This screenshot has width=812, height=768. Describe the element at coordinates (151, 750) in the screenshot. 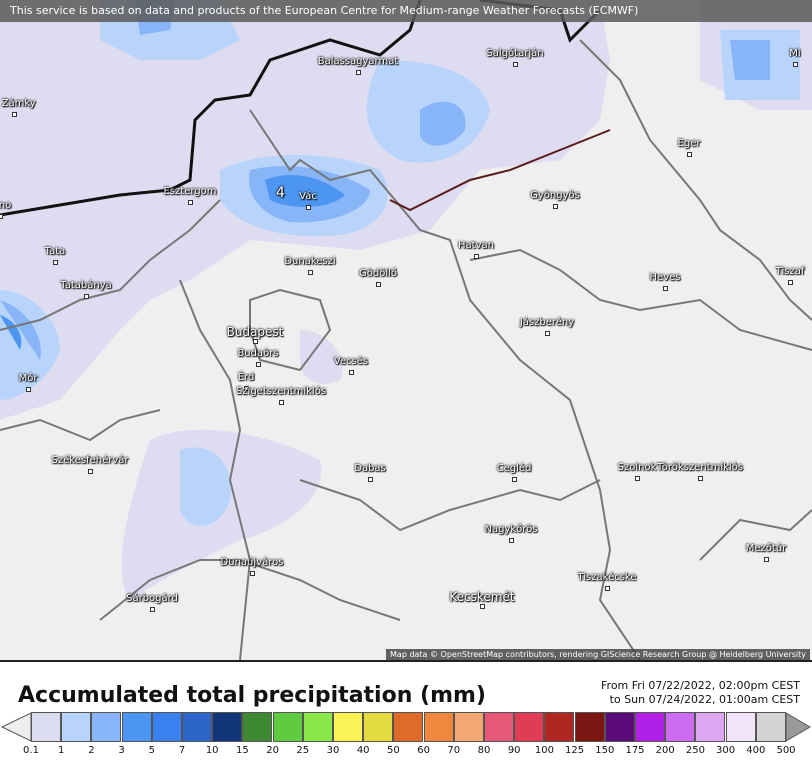

I see `colorbar-tick-label: 5` at that location.